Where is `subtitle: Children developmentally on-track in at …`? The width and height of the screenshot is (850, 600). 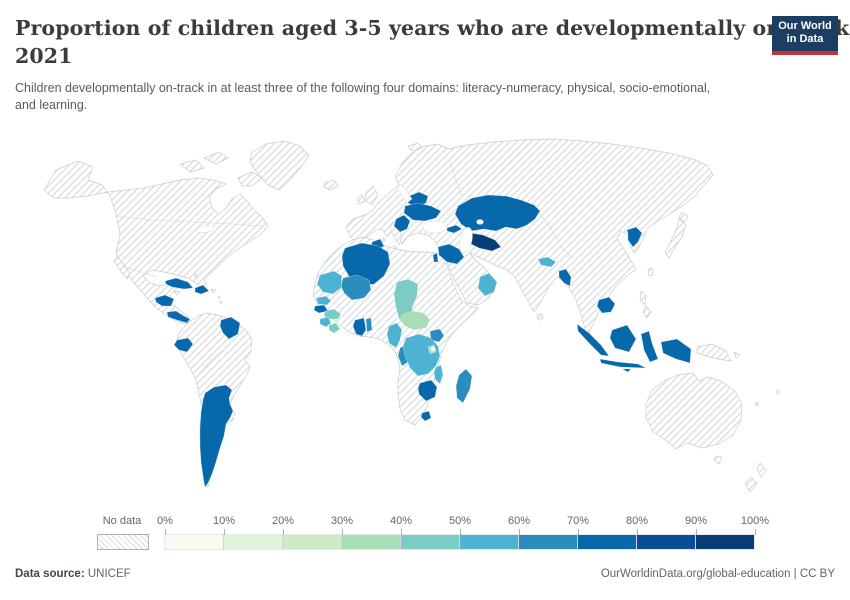 subtitle: Children developmentally on-track in at … is located at coordinates (363, 96).